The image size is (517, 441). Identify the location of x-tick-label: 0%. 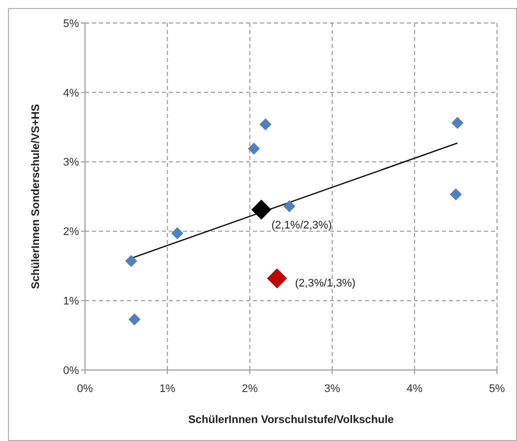
(85, 388).